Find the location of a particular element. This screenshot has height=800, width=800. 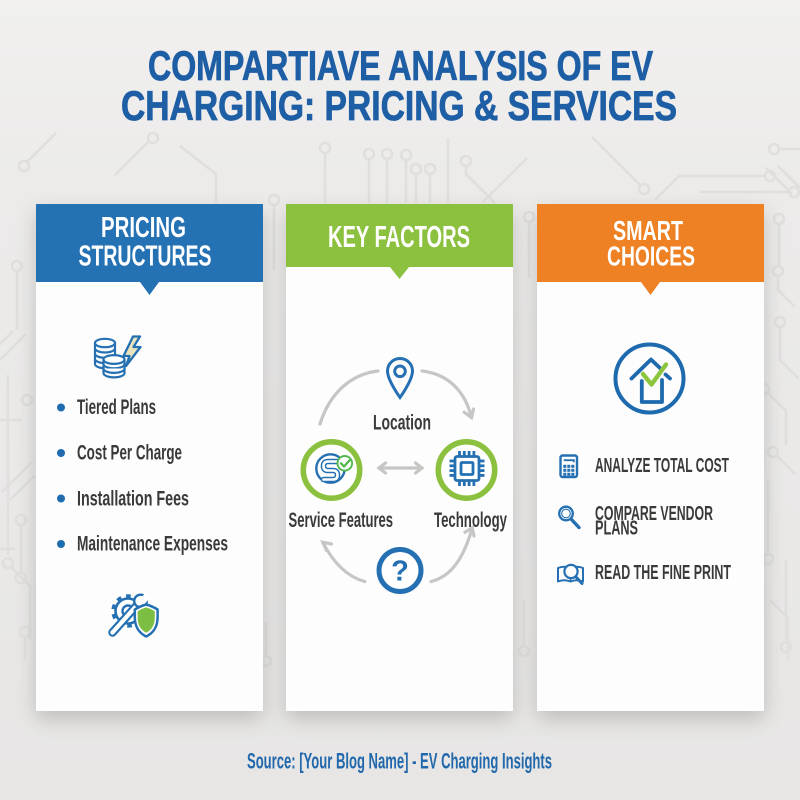

svg-text: SMART is located at coordinates (648, 230).